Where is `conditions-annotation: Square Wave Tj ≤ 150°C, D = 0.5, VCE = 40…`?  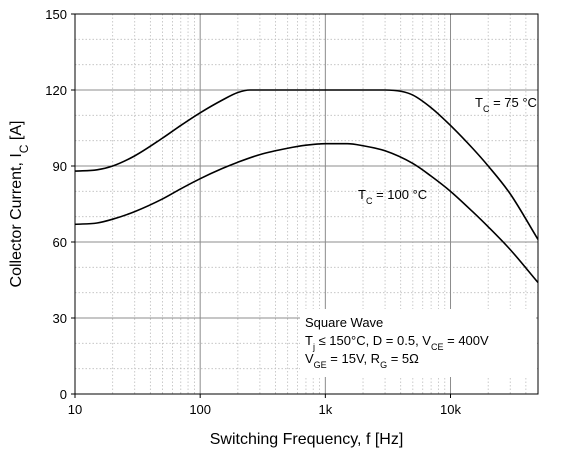
conditions-annotation: Square Wave Tj ≤ 150°C, D = 0.5, VCE = 40… is located at coordinates (418, 343).